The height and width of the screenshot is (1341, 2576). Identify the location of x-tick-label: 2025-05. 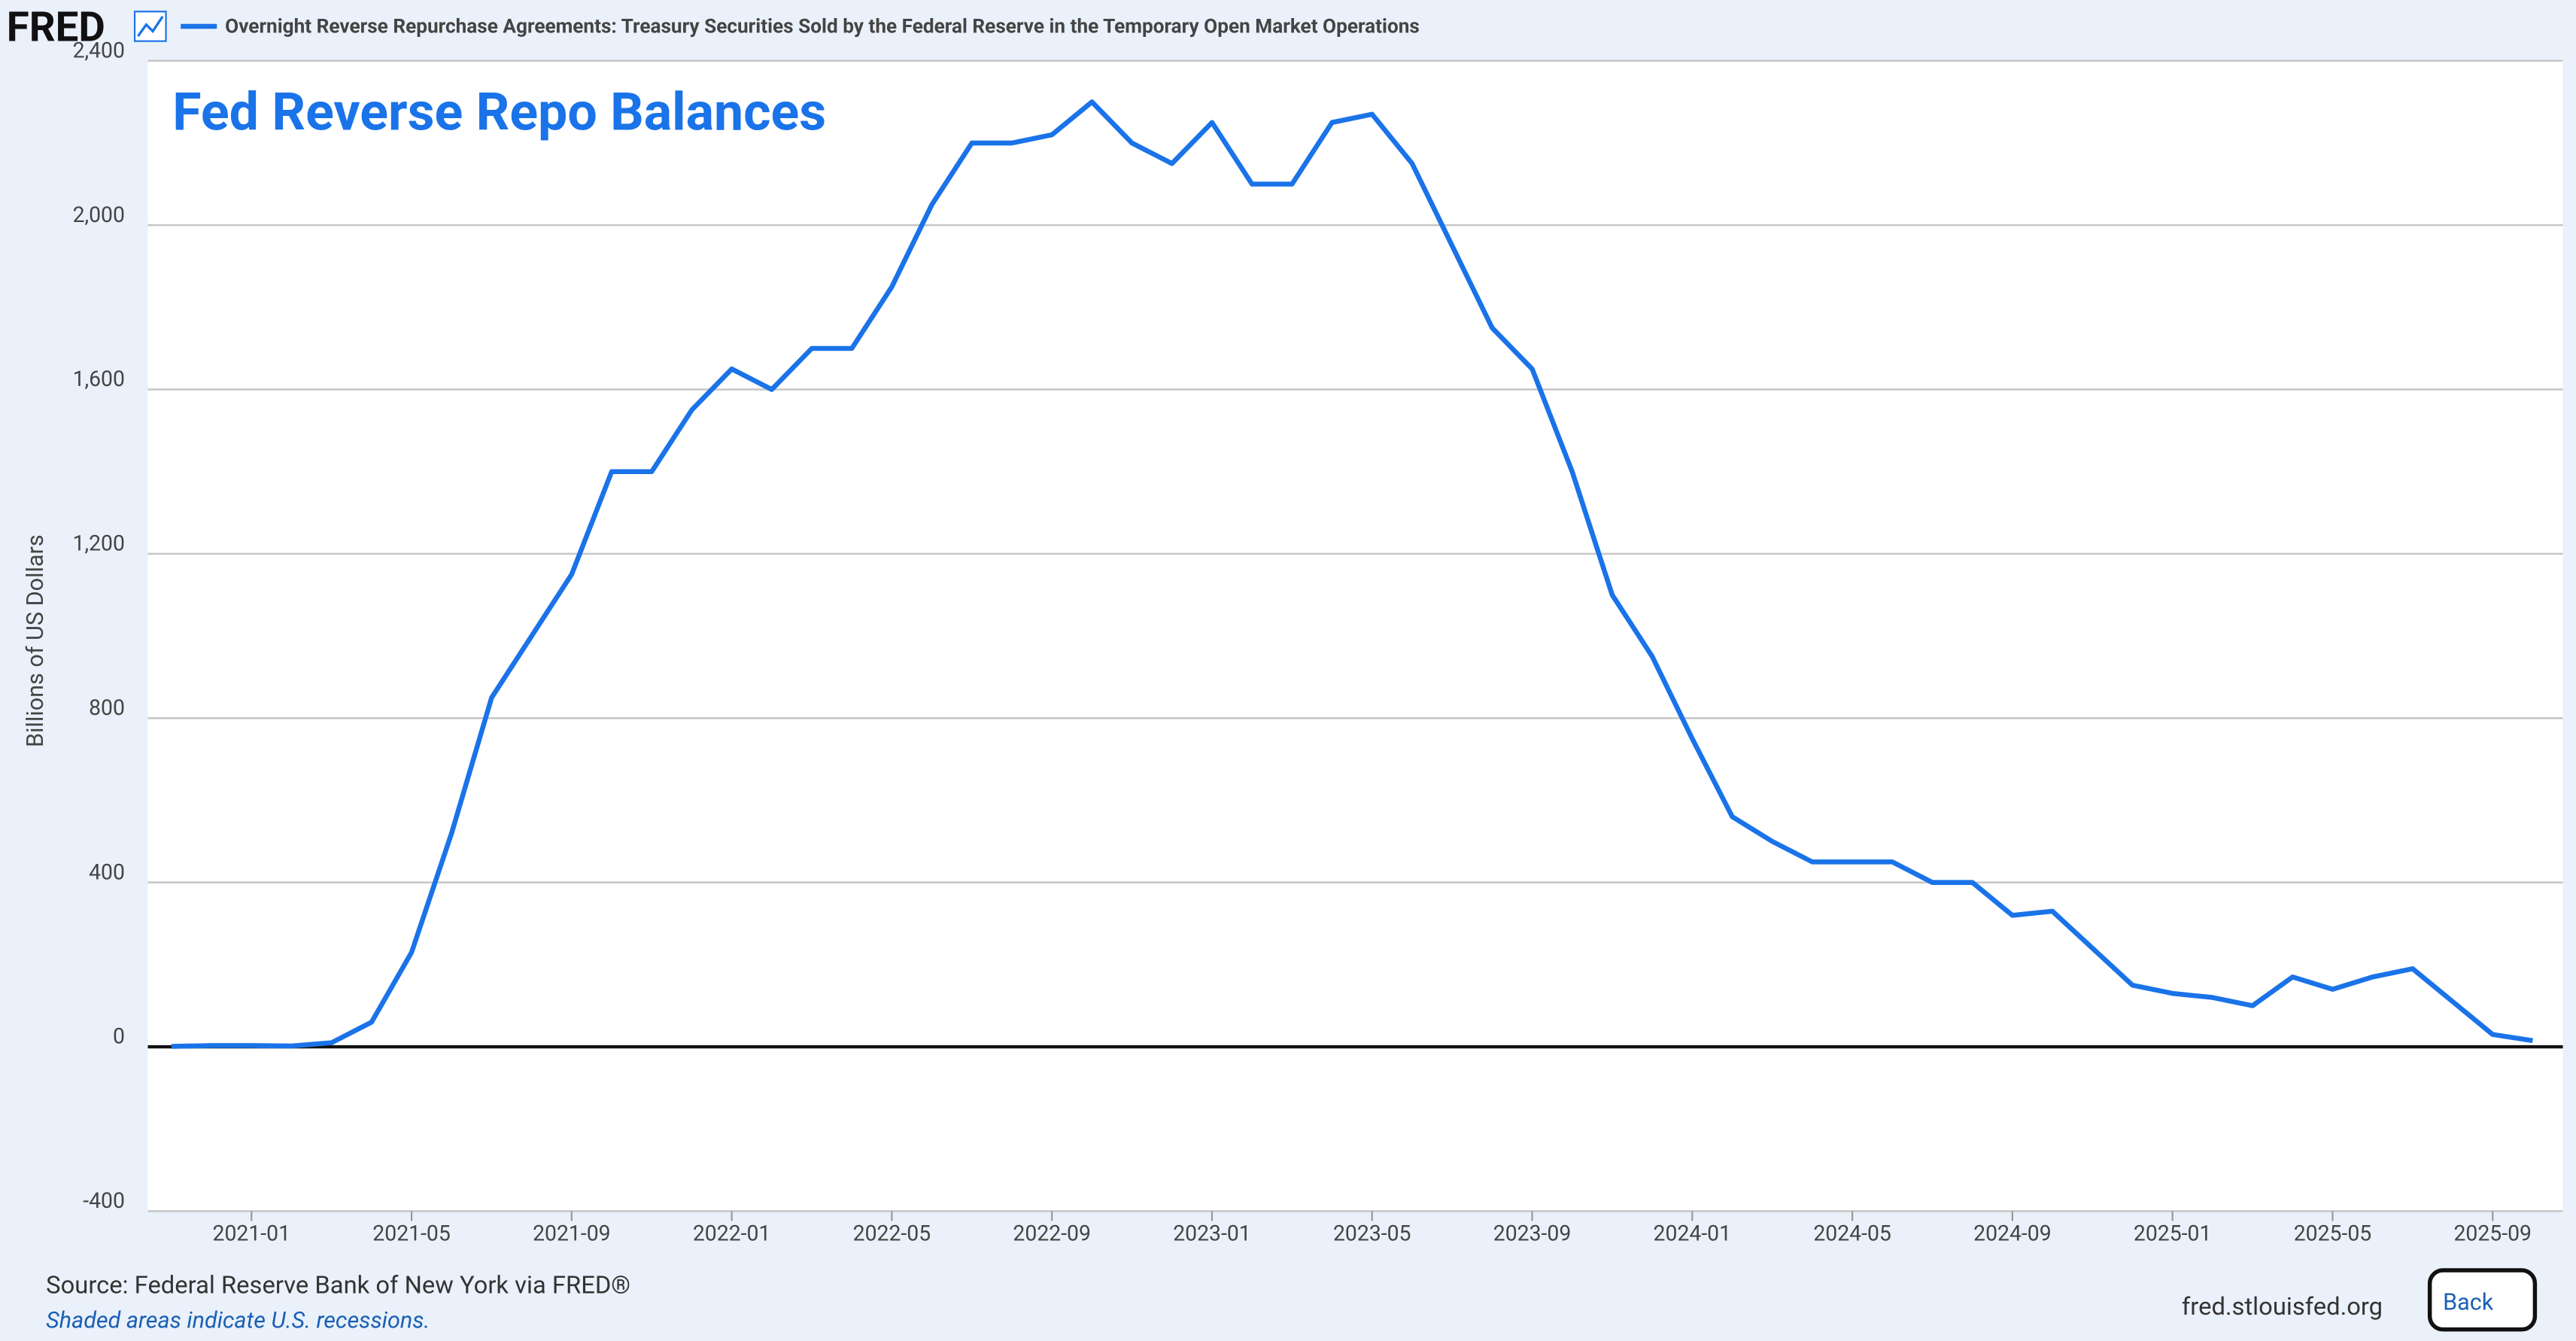
(2333, 1233).